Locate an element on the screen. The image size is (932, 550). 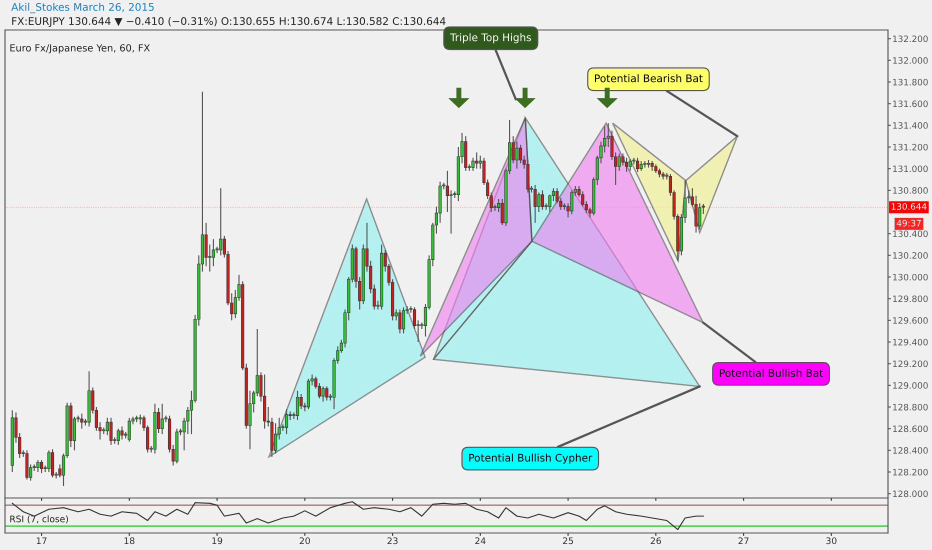
y-tick-label: 132.000 is located at coordinates (910, 60).